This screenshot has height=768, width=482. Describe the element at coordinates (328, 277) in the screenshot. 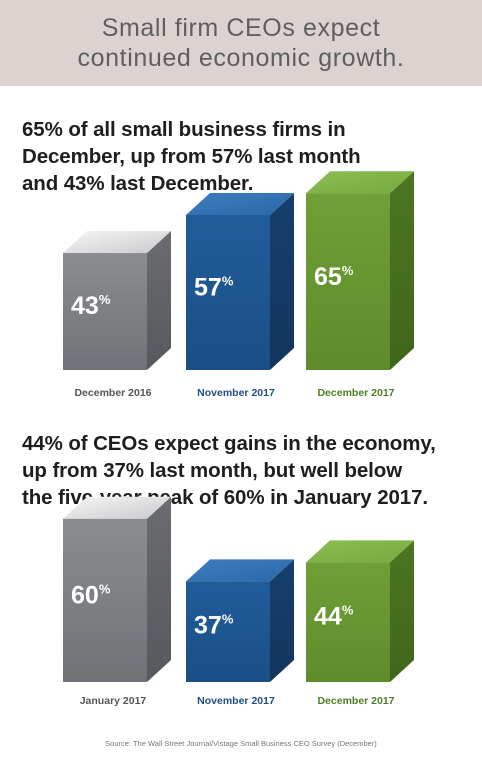

I see `bar-value-number: 65` at that location.